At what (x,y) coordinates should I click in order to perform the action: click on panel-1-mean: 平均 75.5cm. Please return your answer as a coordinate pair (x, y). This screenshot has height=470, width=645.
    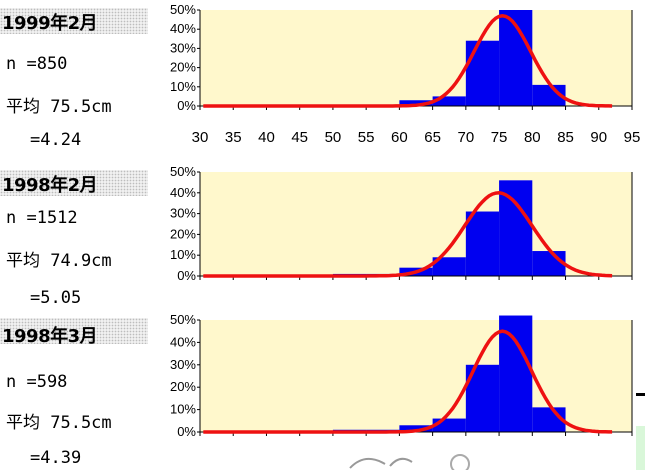
    Looking at the image, I should click on (59, 107).